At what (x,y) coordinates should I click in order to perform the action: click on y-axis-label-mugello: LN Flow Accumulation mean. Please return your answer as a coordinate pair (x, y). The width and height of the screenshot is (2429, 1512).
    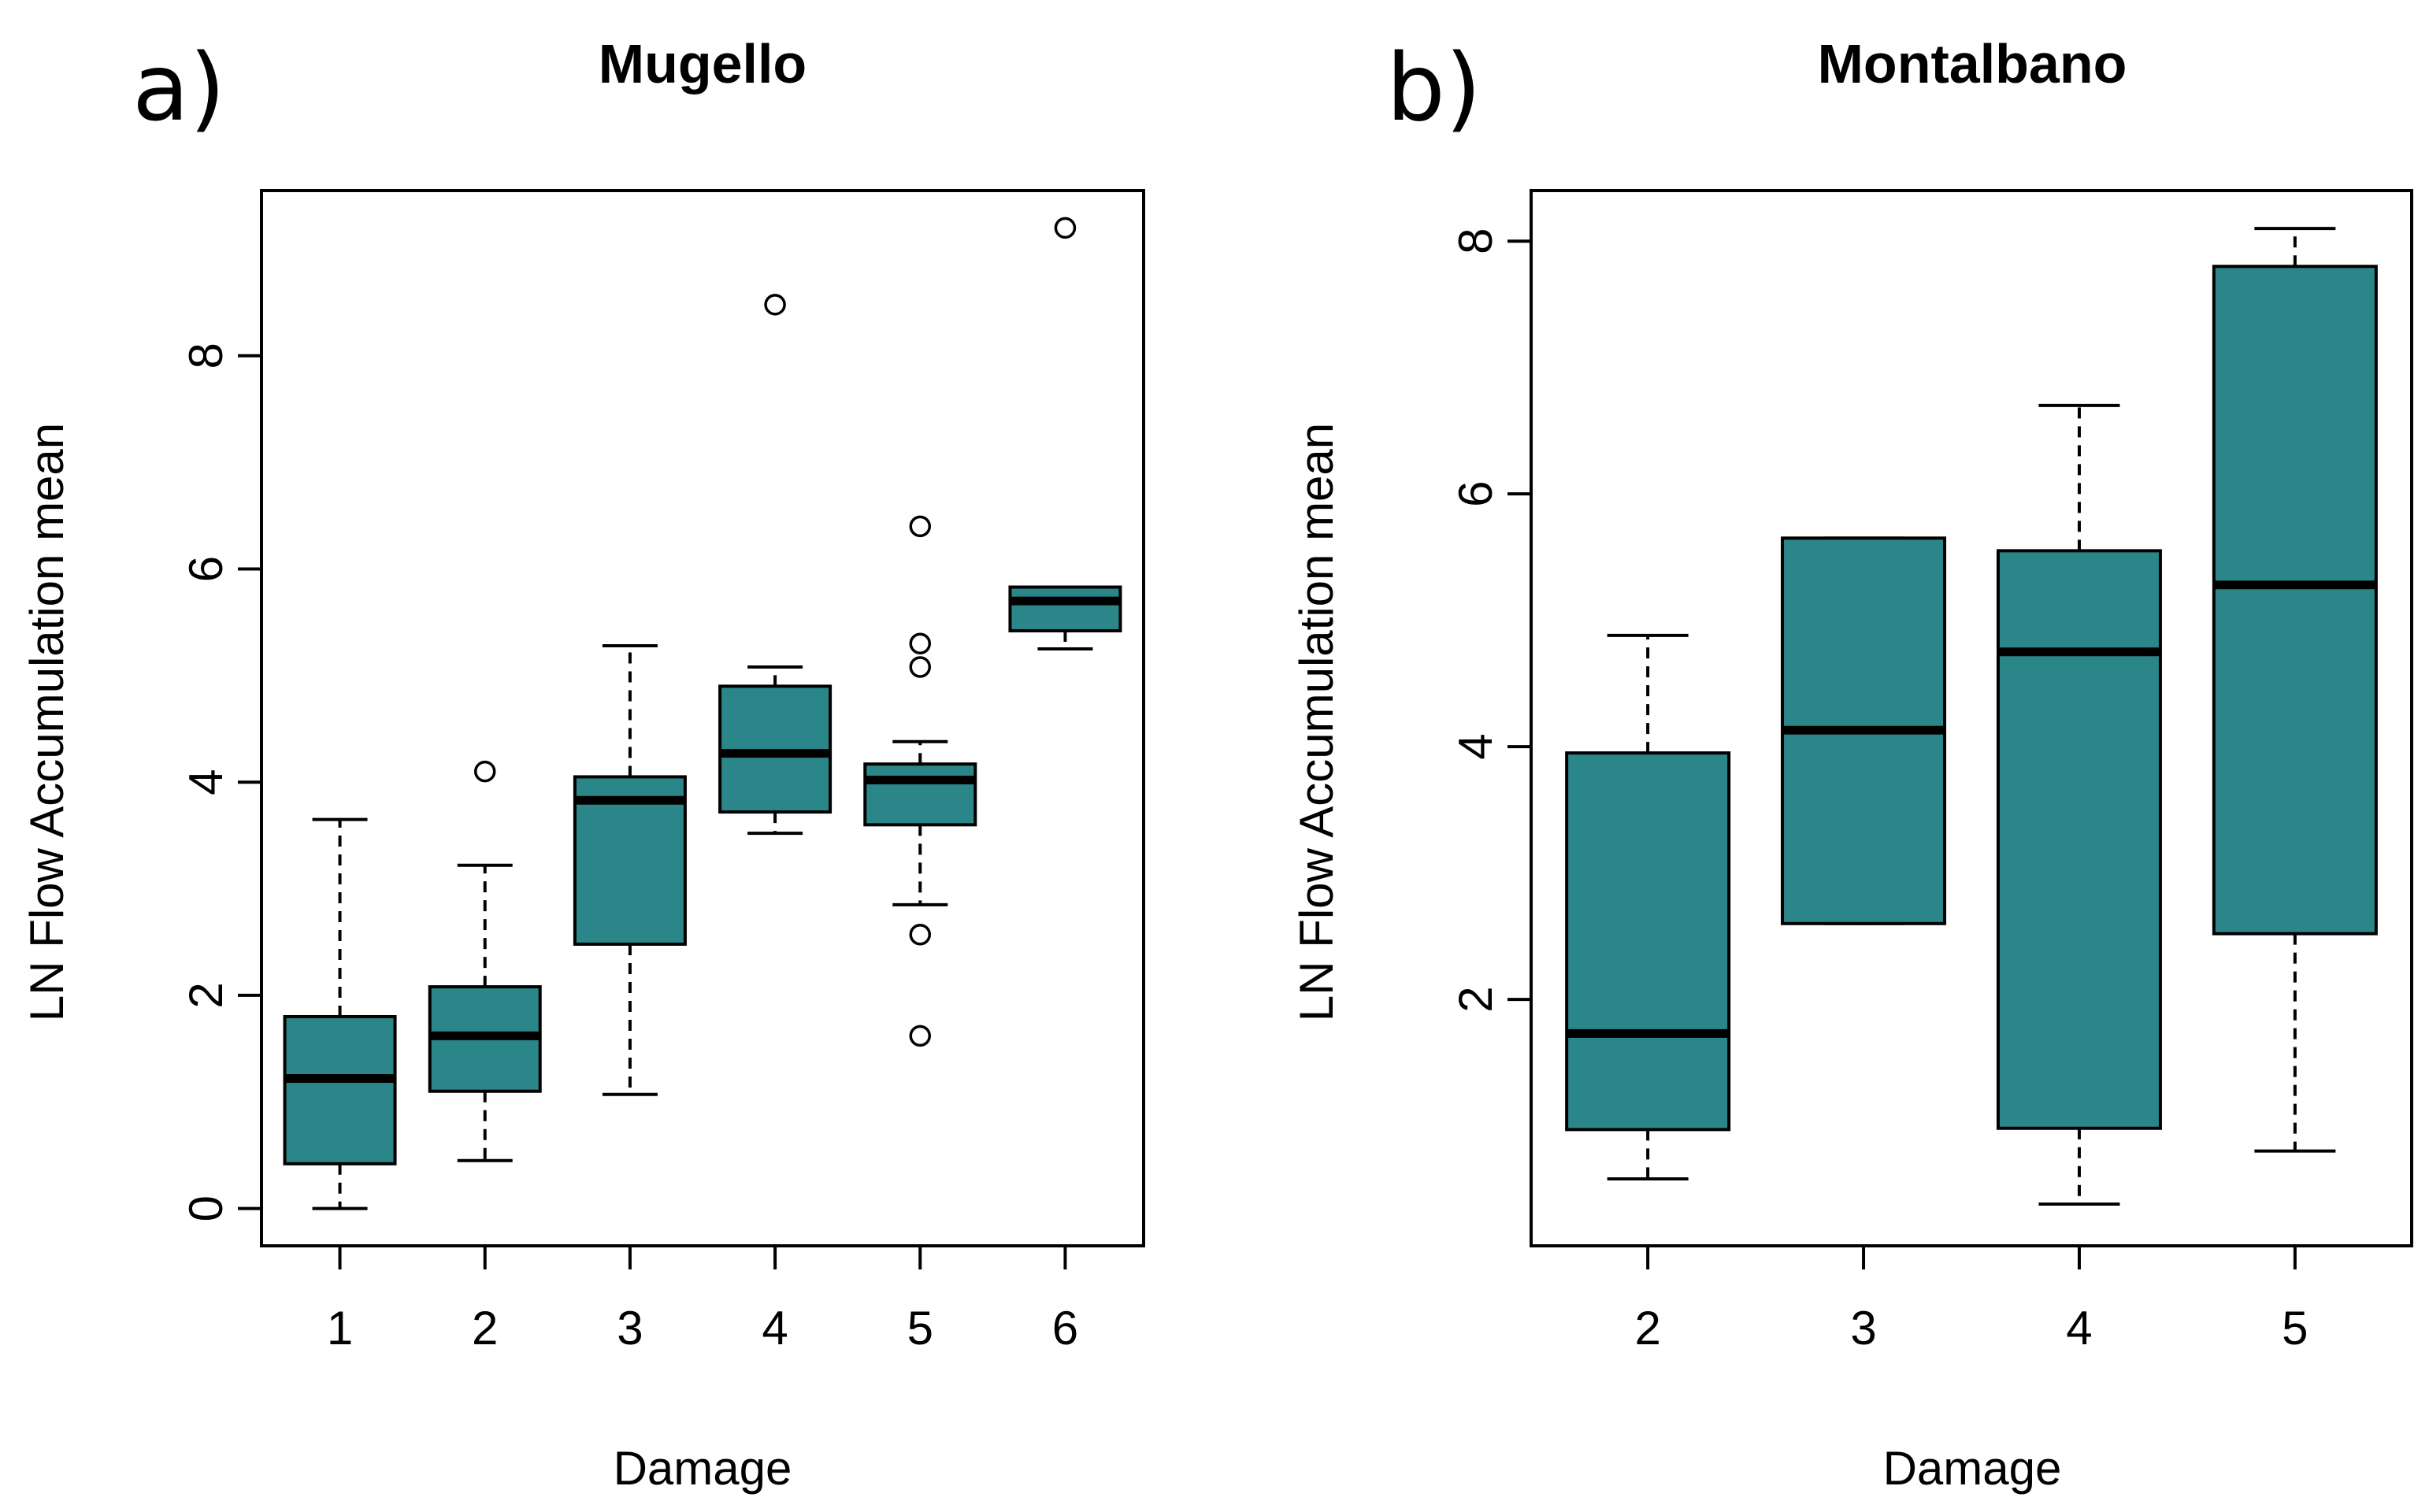
    Looking at the image, I should click on (46, 722).